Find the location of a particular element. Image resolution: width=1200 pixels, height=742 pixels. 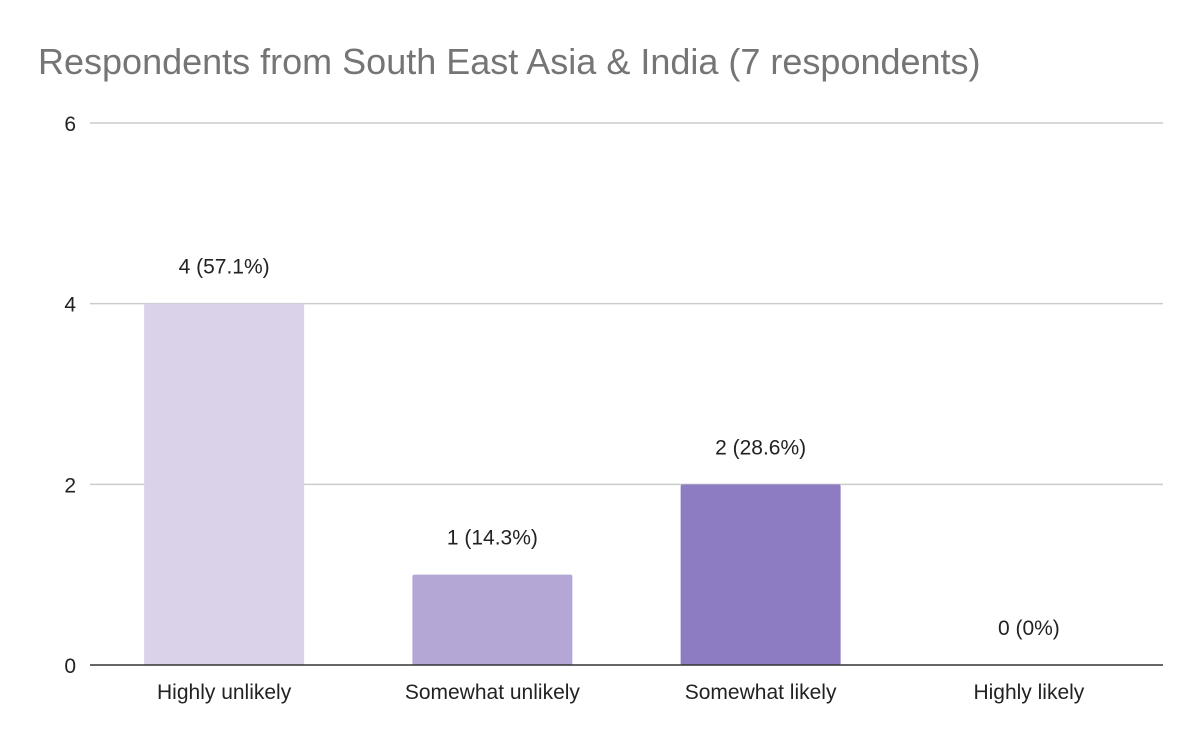

data-label: 0 (0%) is located at coordinates (1029, 628).